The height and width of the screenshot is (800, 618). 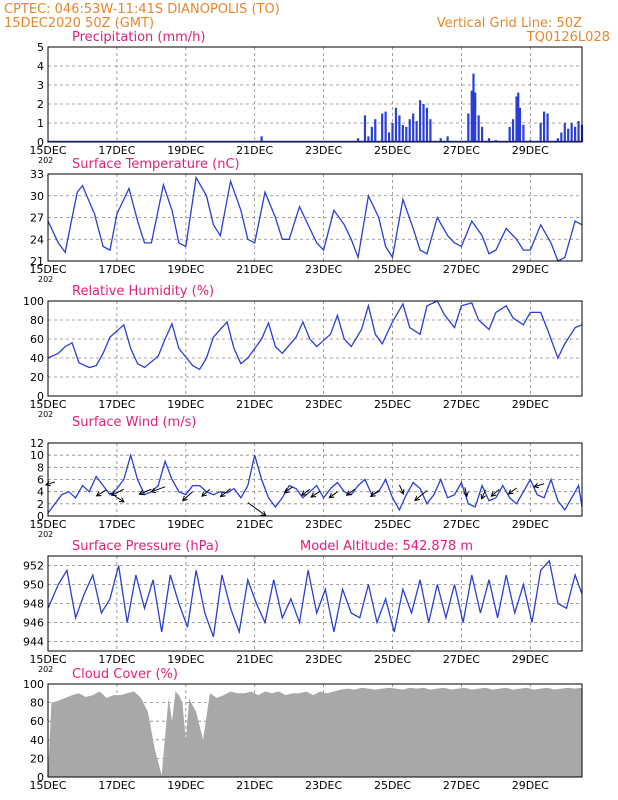 I want to click on pressure-ytick: 944, so click(x=33, y=642).